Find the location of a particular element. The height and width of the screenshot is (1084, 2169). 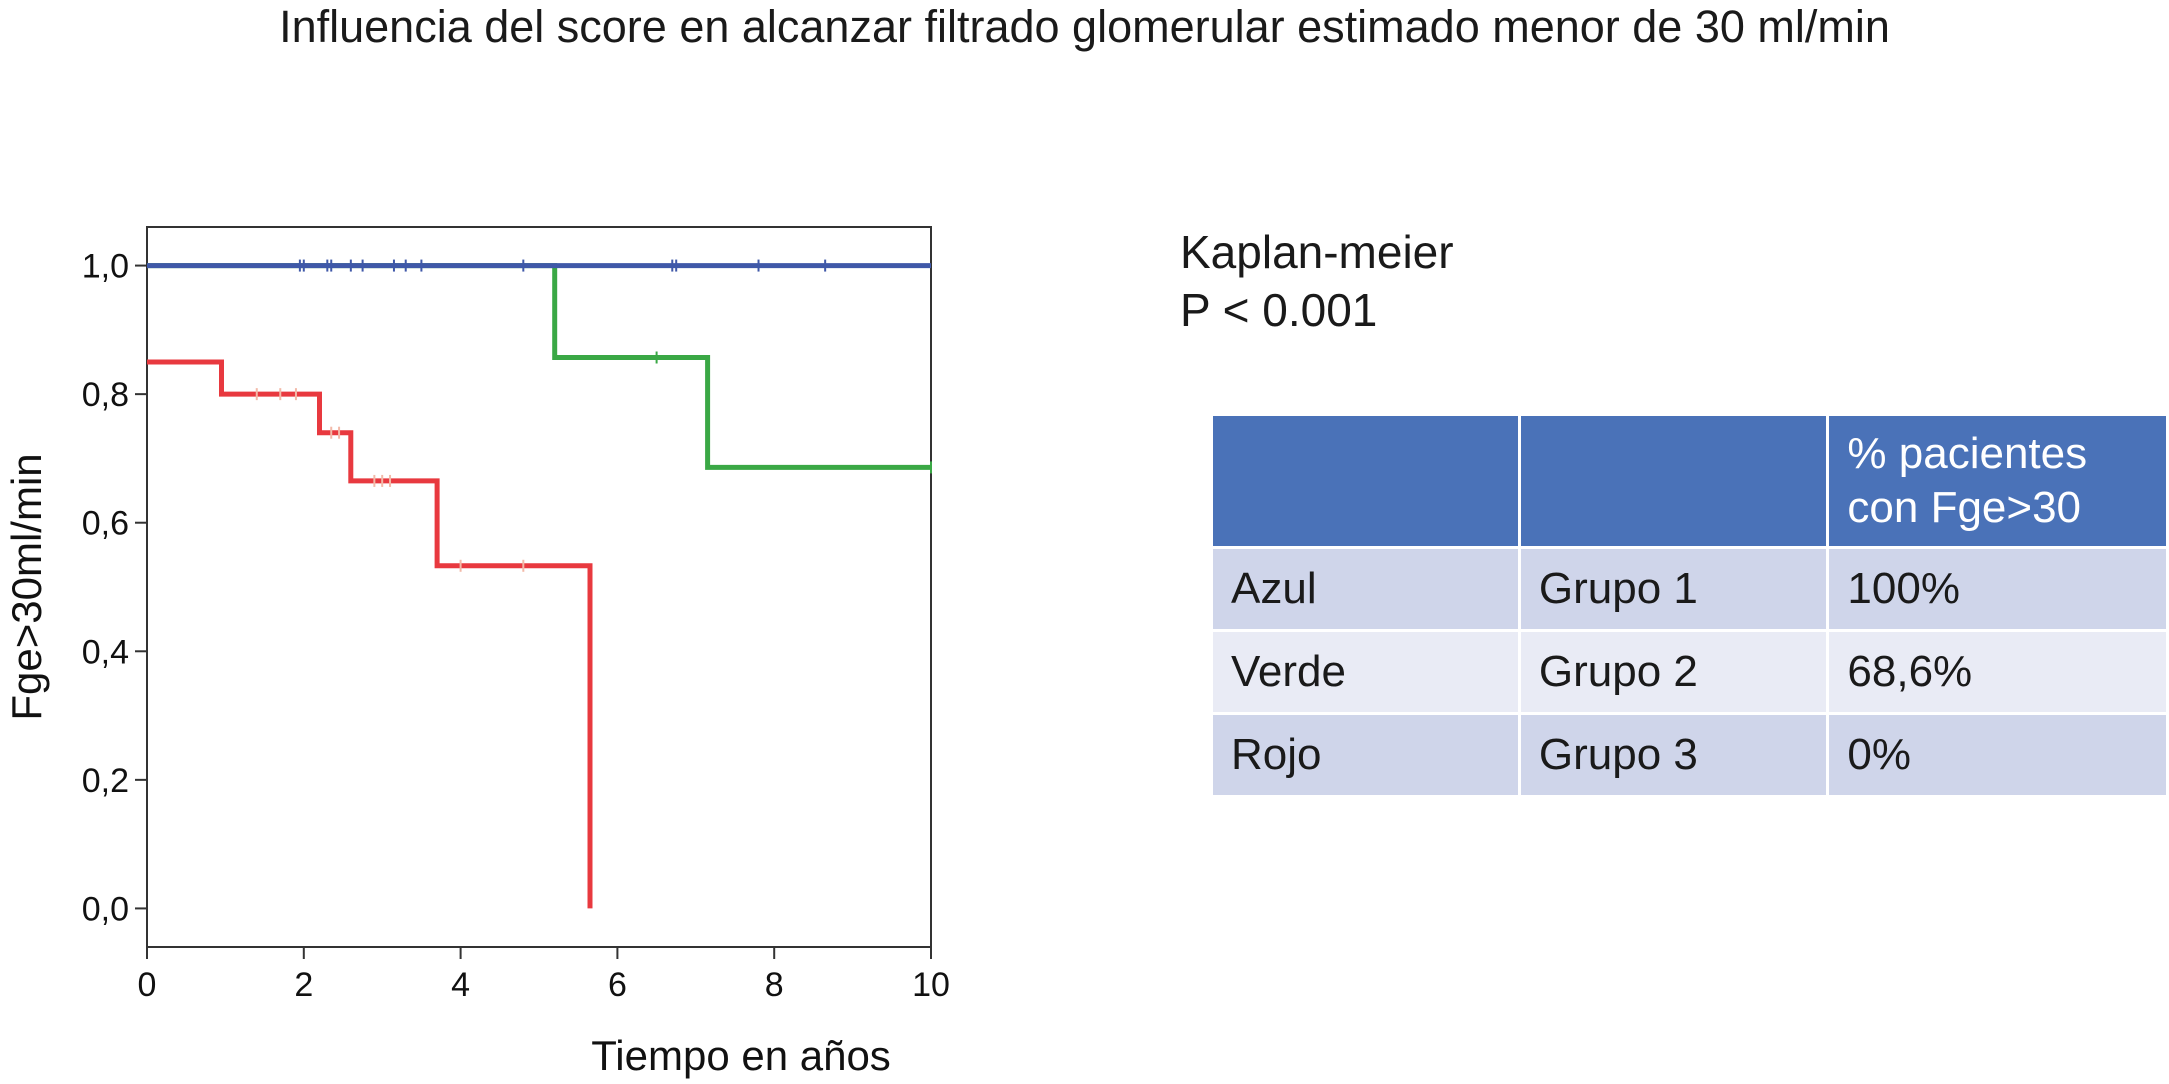

y-tick-label: 0,2 is located at coordinates (105, 781).